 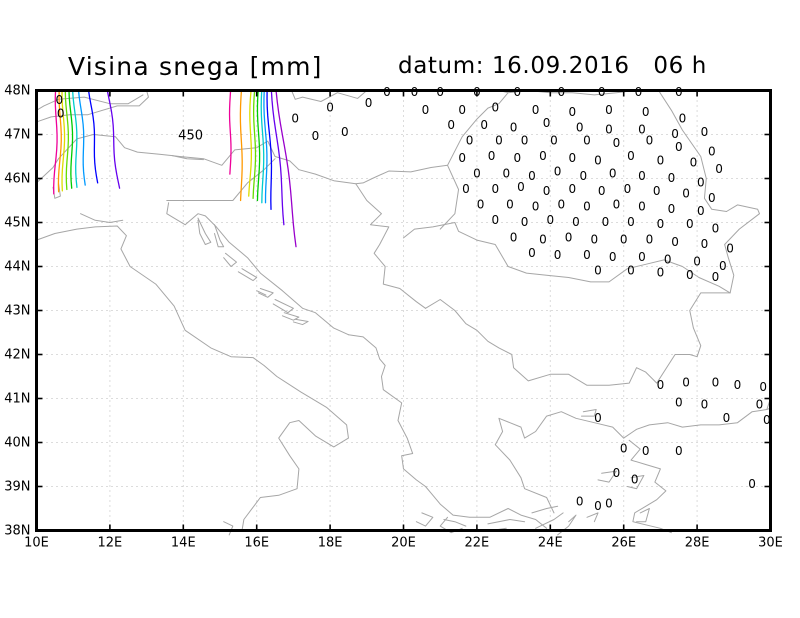 I want to click on svg-text: 450, so click(x=190, y=135).